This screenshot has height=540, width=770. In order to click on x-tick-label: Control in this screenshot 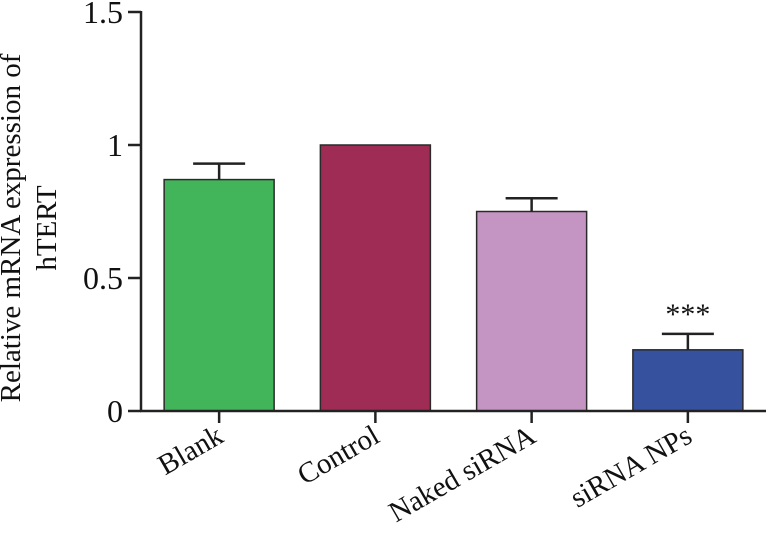, I will do `click(338, 455)`.